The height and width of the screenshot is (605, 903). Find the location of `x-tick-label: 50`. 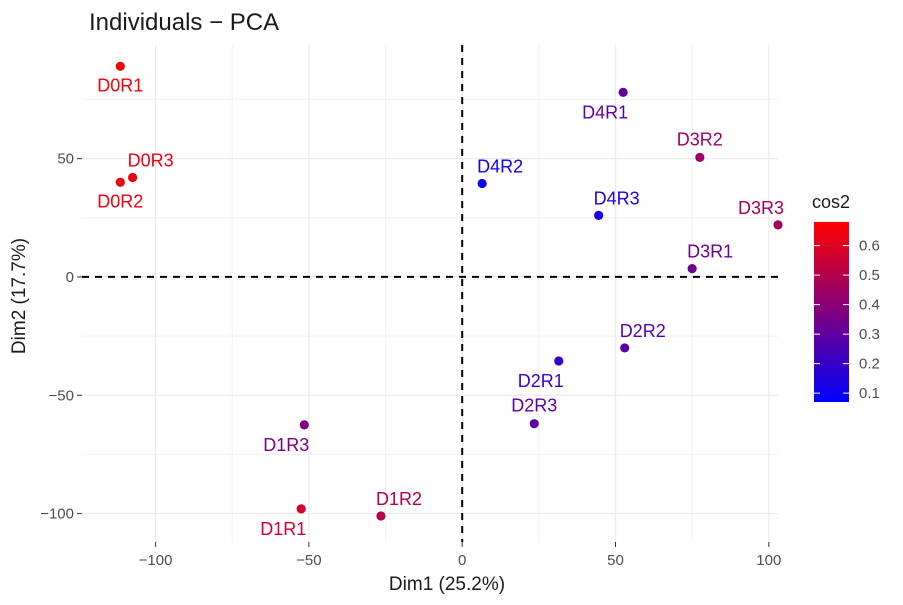

x-tick-label: 50 is located at coordinates (615, 560).